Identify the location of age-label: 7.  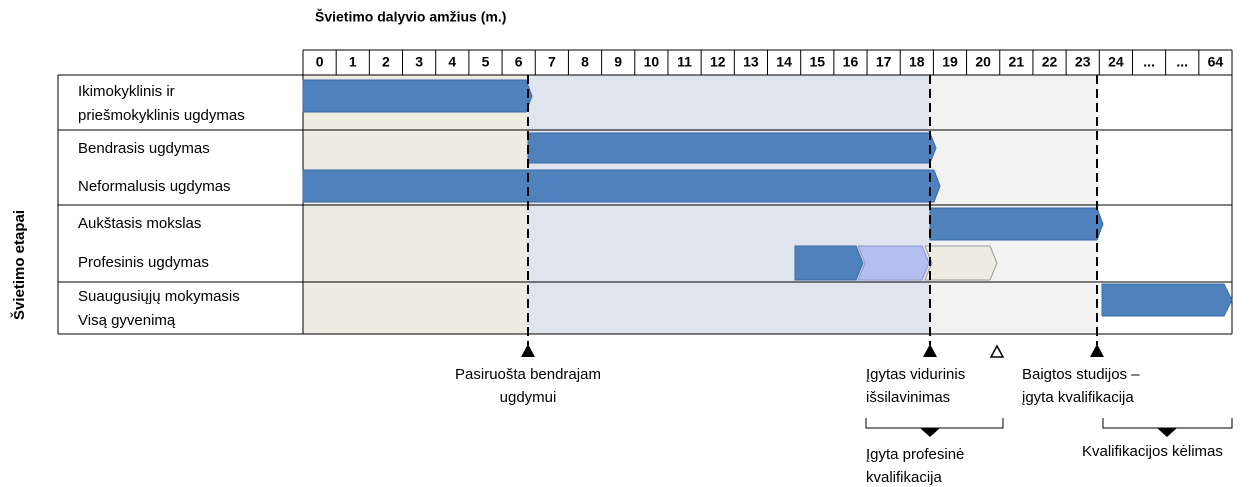
(552, 62).